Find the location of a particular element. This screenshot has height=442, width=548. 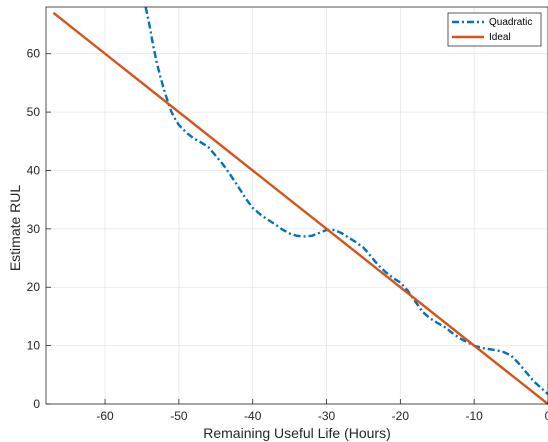

x-axis-label: Remaining Useful Life (Hours) is located at coordinates (297, 433).